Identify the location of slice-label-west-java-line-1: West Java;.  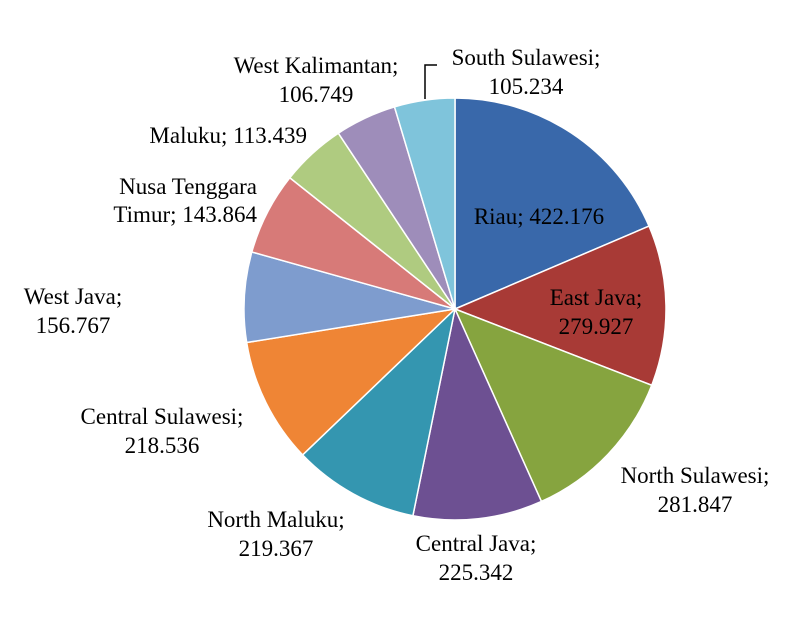
(73, 296).